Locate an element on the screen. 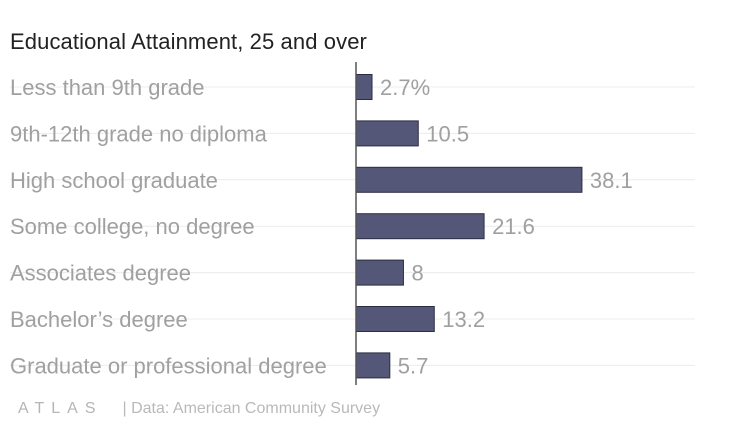 The height and width of the screenshot is (434, 750). category-label: Some college, no degree is located at coordinates (132, 226).